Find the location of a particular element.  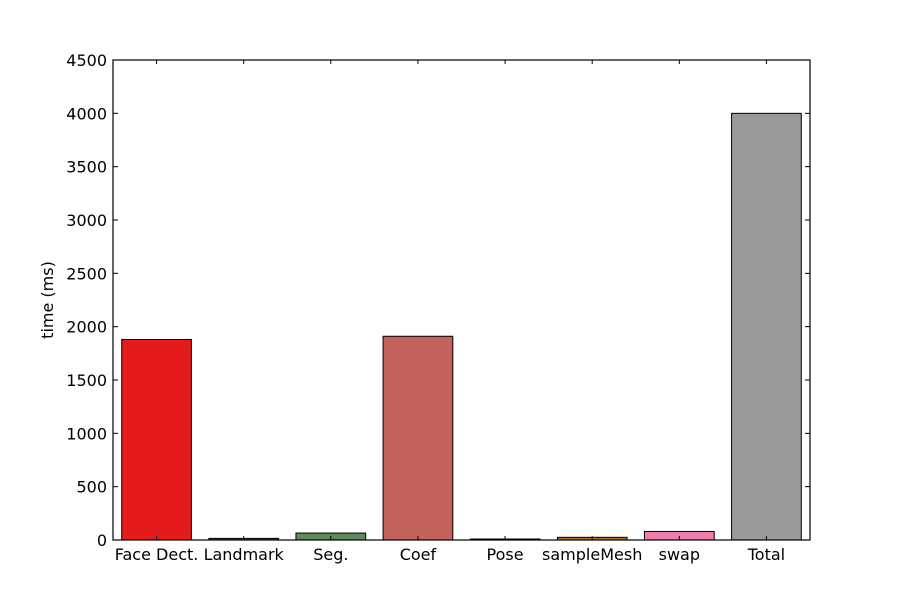

x-tick-label: Seg. is located at coordinates (330, 554).